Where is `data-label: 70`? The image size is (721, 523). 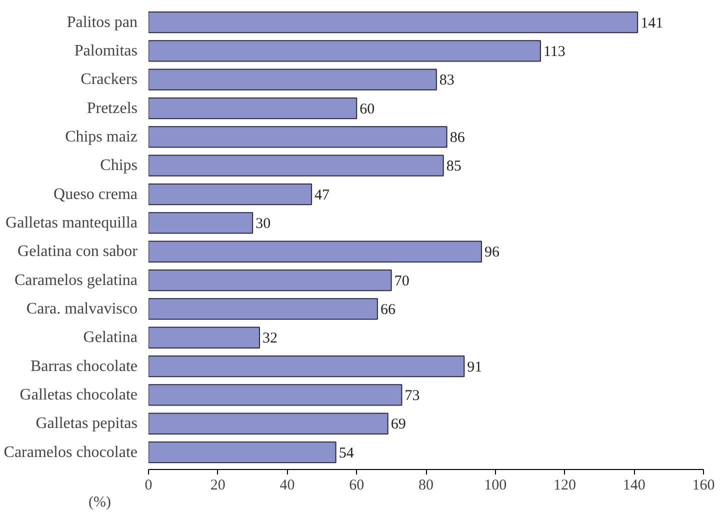 data-label: 70 is located at coordinates (402, 281).